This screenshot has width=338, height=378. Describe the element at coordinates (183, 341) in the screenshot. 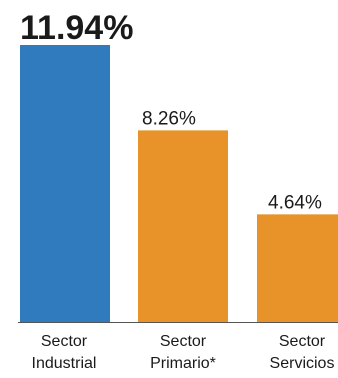

I see `category-label-2-line-1: Sector` at that location.